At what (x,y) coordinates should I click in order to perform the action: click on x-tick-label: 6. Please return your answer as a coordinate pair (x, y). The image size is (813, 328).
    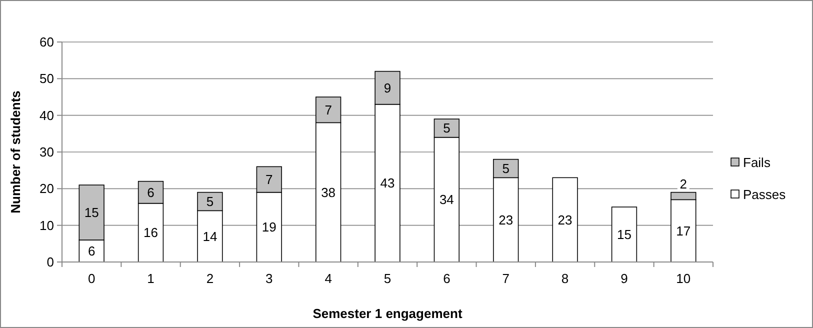
    Looking at the image, I should click on (446, 278).